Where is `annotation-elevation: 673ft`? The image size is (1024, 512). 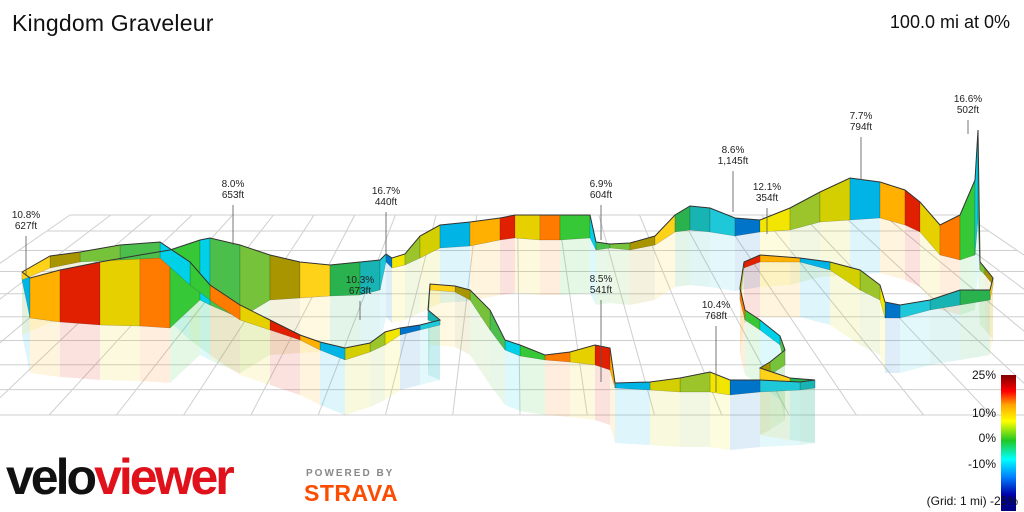 annotation-elevation: 673ft is located at coordinates (360, 291).